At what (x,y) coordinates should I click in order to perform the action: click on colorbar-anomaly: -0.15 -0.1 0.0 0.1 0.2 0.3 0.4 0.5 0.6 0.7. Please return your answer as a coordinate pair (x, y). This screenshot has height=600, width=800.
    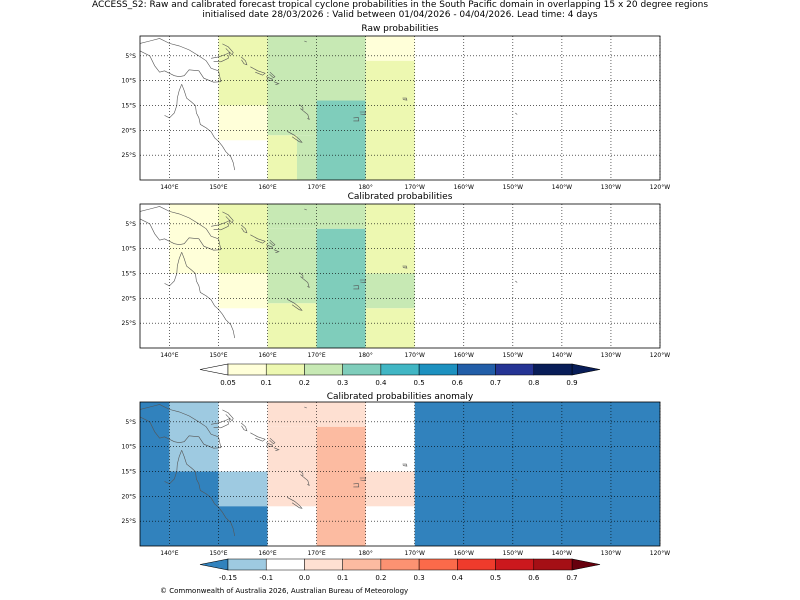
    Looking at the image, I should click on (400, 570).